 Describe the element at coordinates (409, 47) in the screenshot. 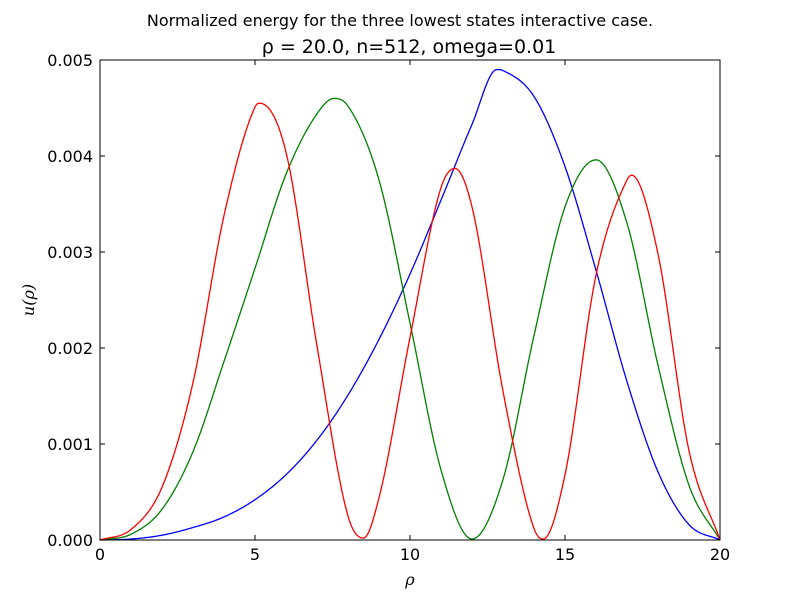

I see `chart-title: ρ = 20.0, n=512, omega=0.01` at that location.